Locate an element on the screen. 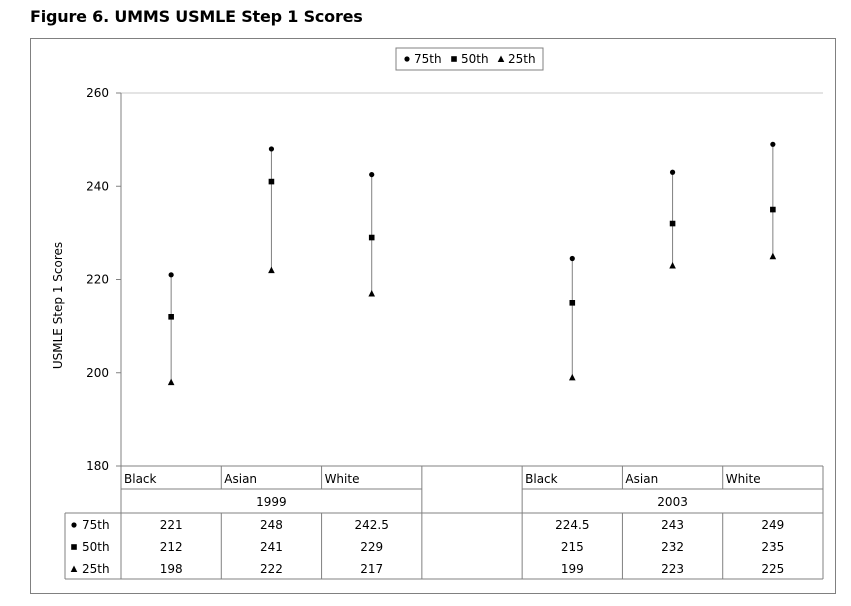 The height and width of the screenshot is (606, 851). table-cell: 199 is located at coordinates (572, 569).